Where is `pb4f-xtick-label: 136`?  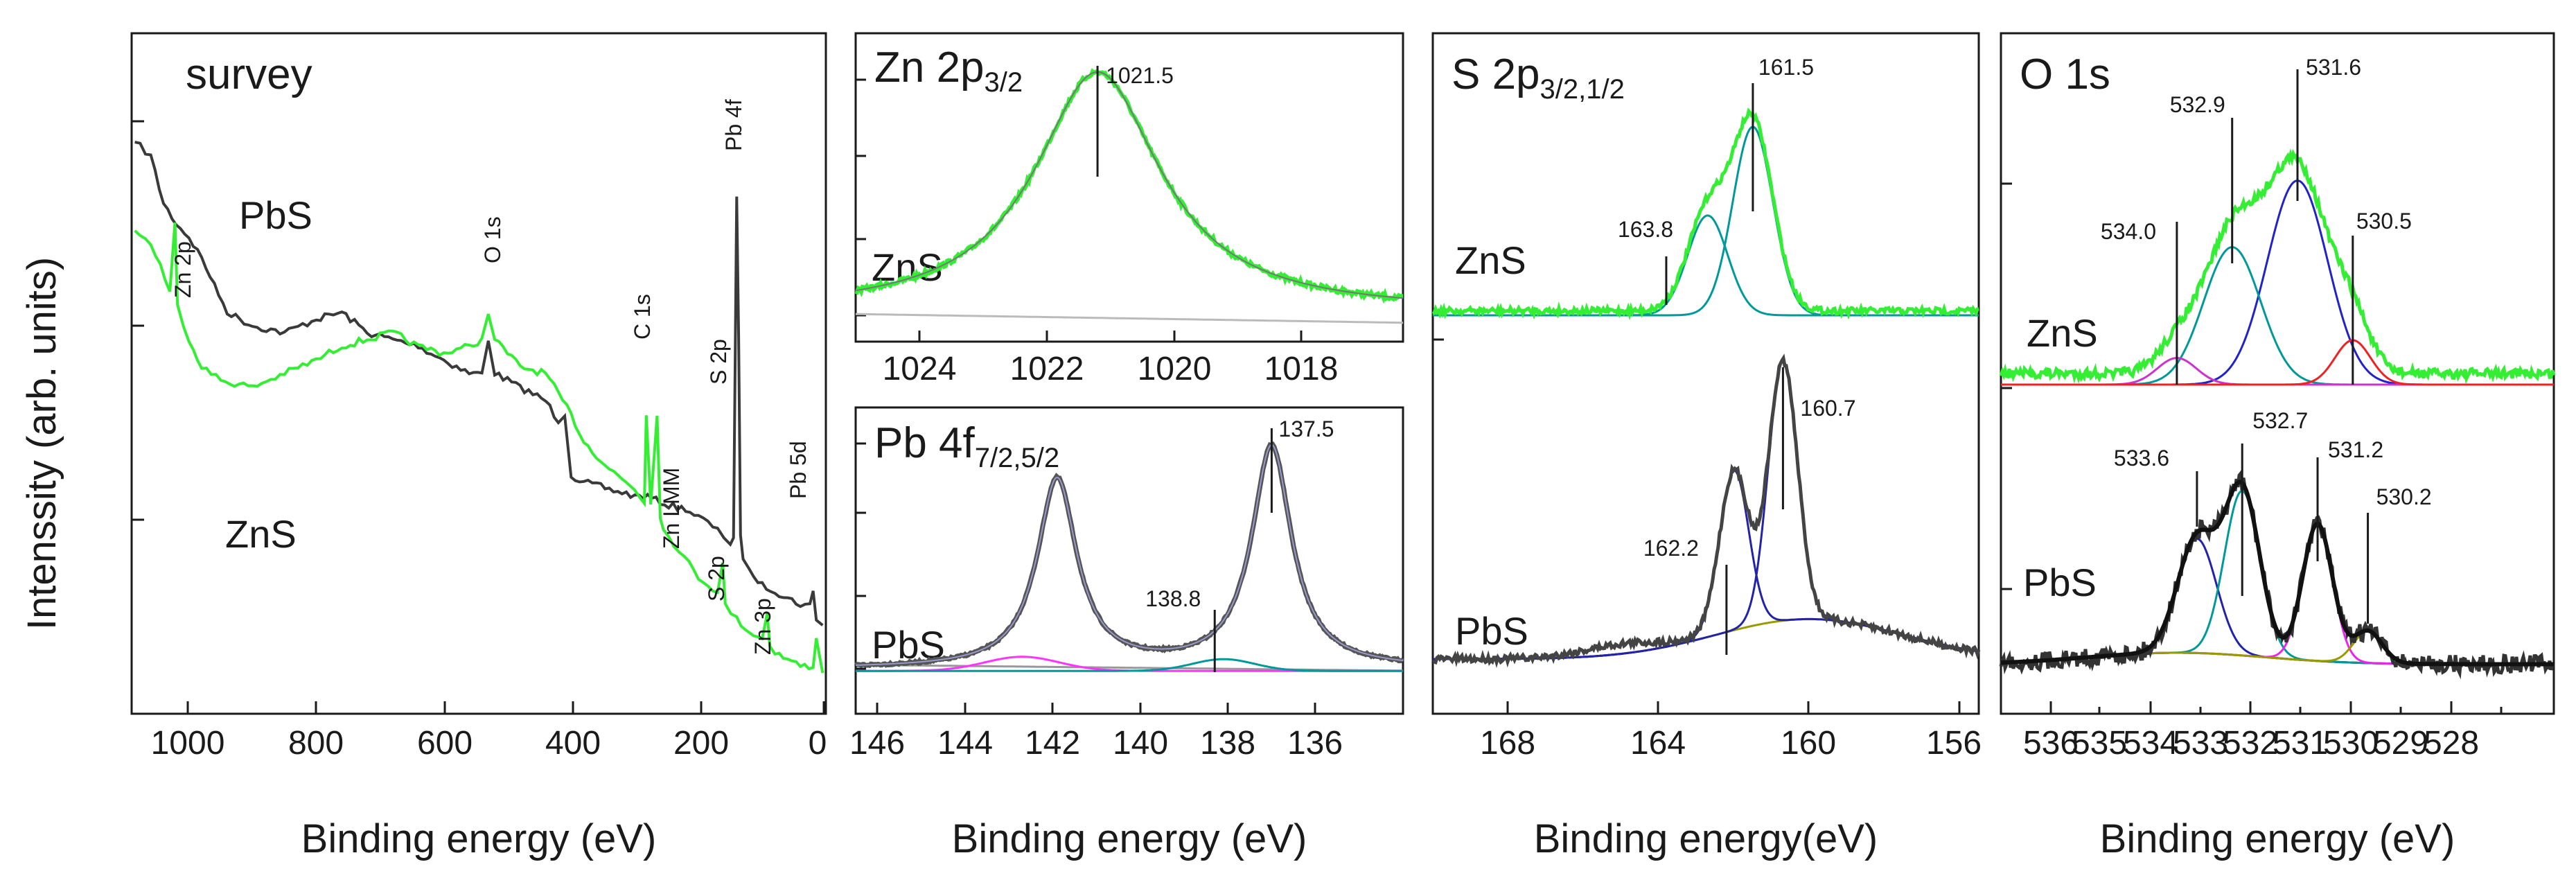 pb4f-xtick-label: 136 is located at coordinates (1315, 743).